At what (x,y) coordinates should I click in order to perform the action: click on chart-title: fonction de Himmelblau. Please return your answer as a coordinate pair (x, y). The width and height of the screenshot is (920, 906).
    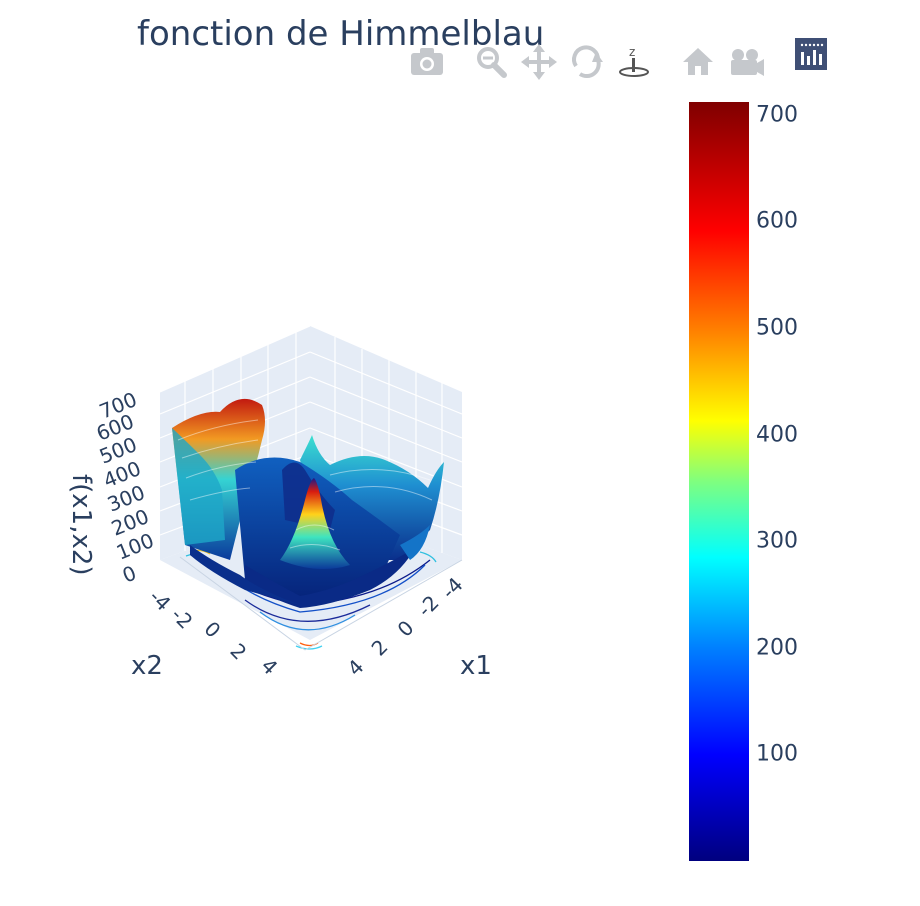
    Looking at the image, I should click on (340, 34).